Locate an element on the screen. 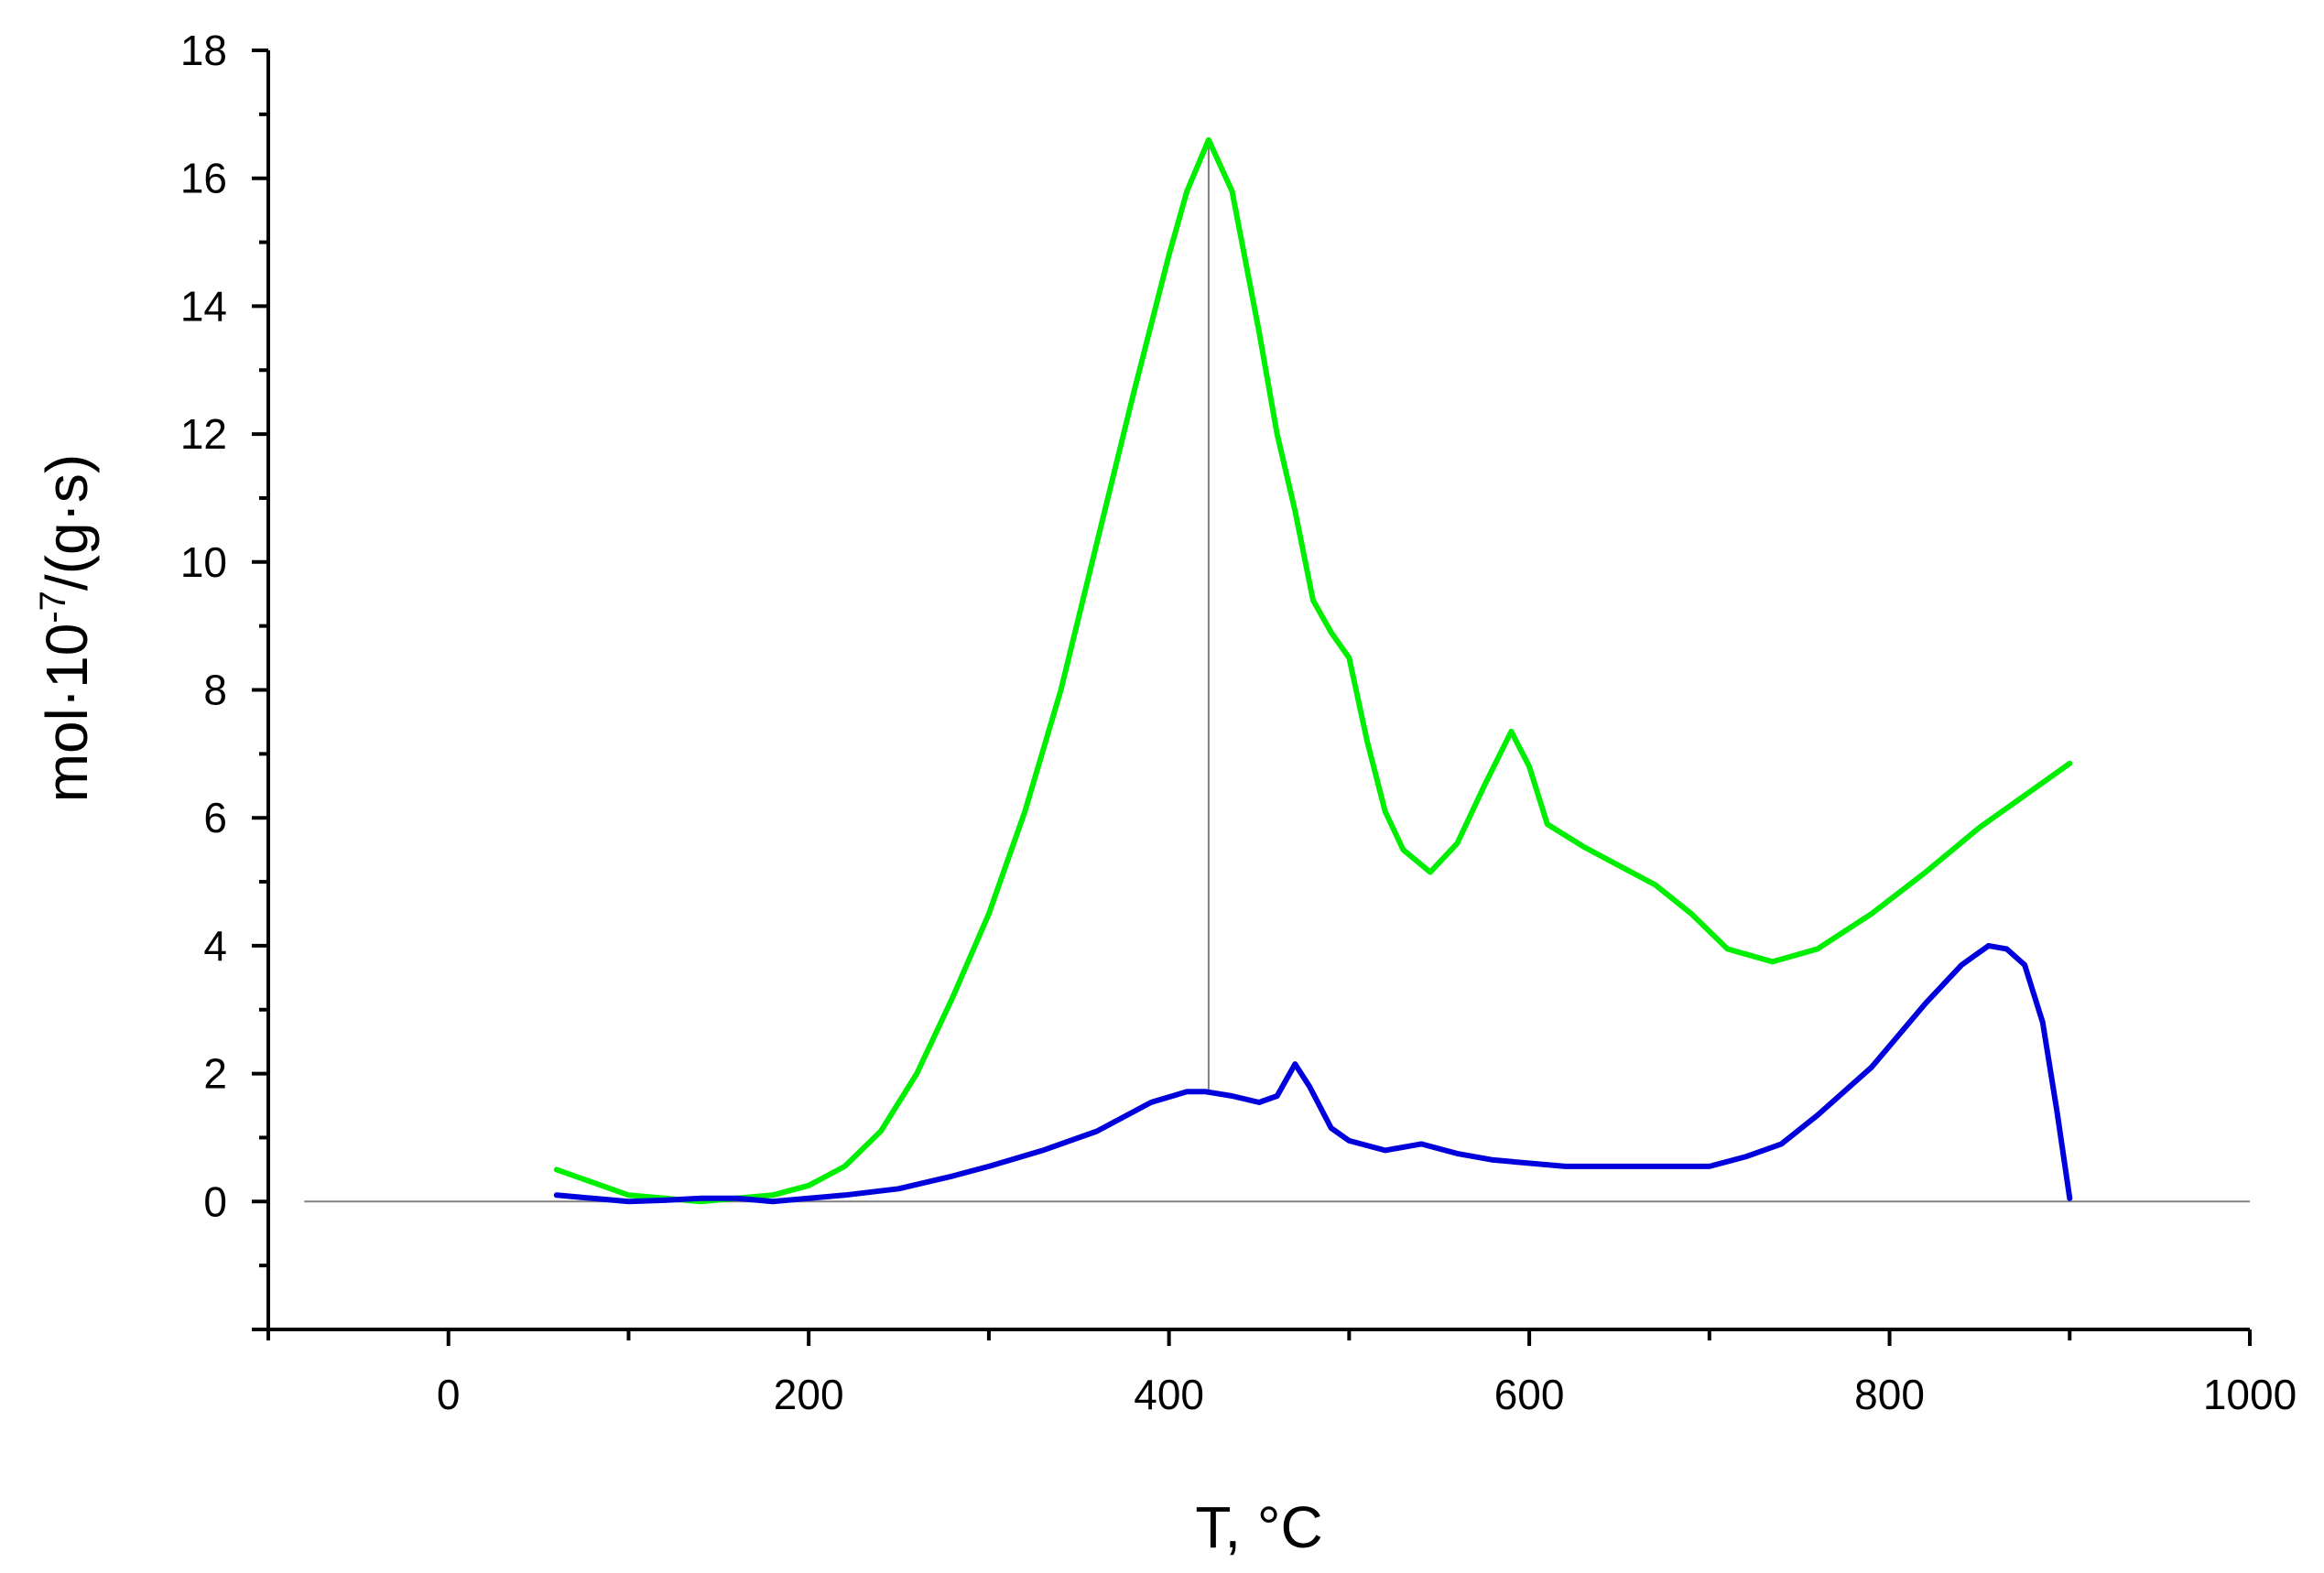 This screenshot has height=1573, width=2324. x-axis-title: T, °C is located at coordinates (1258, 1527).